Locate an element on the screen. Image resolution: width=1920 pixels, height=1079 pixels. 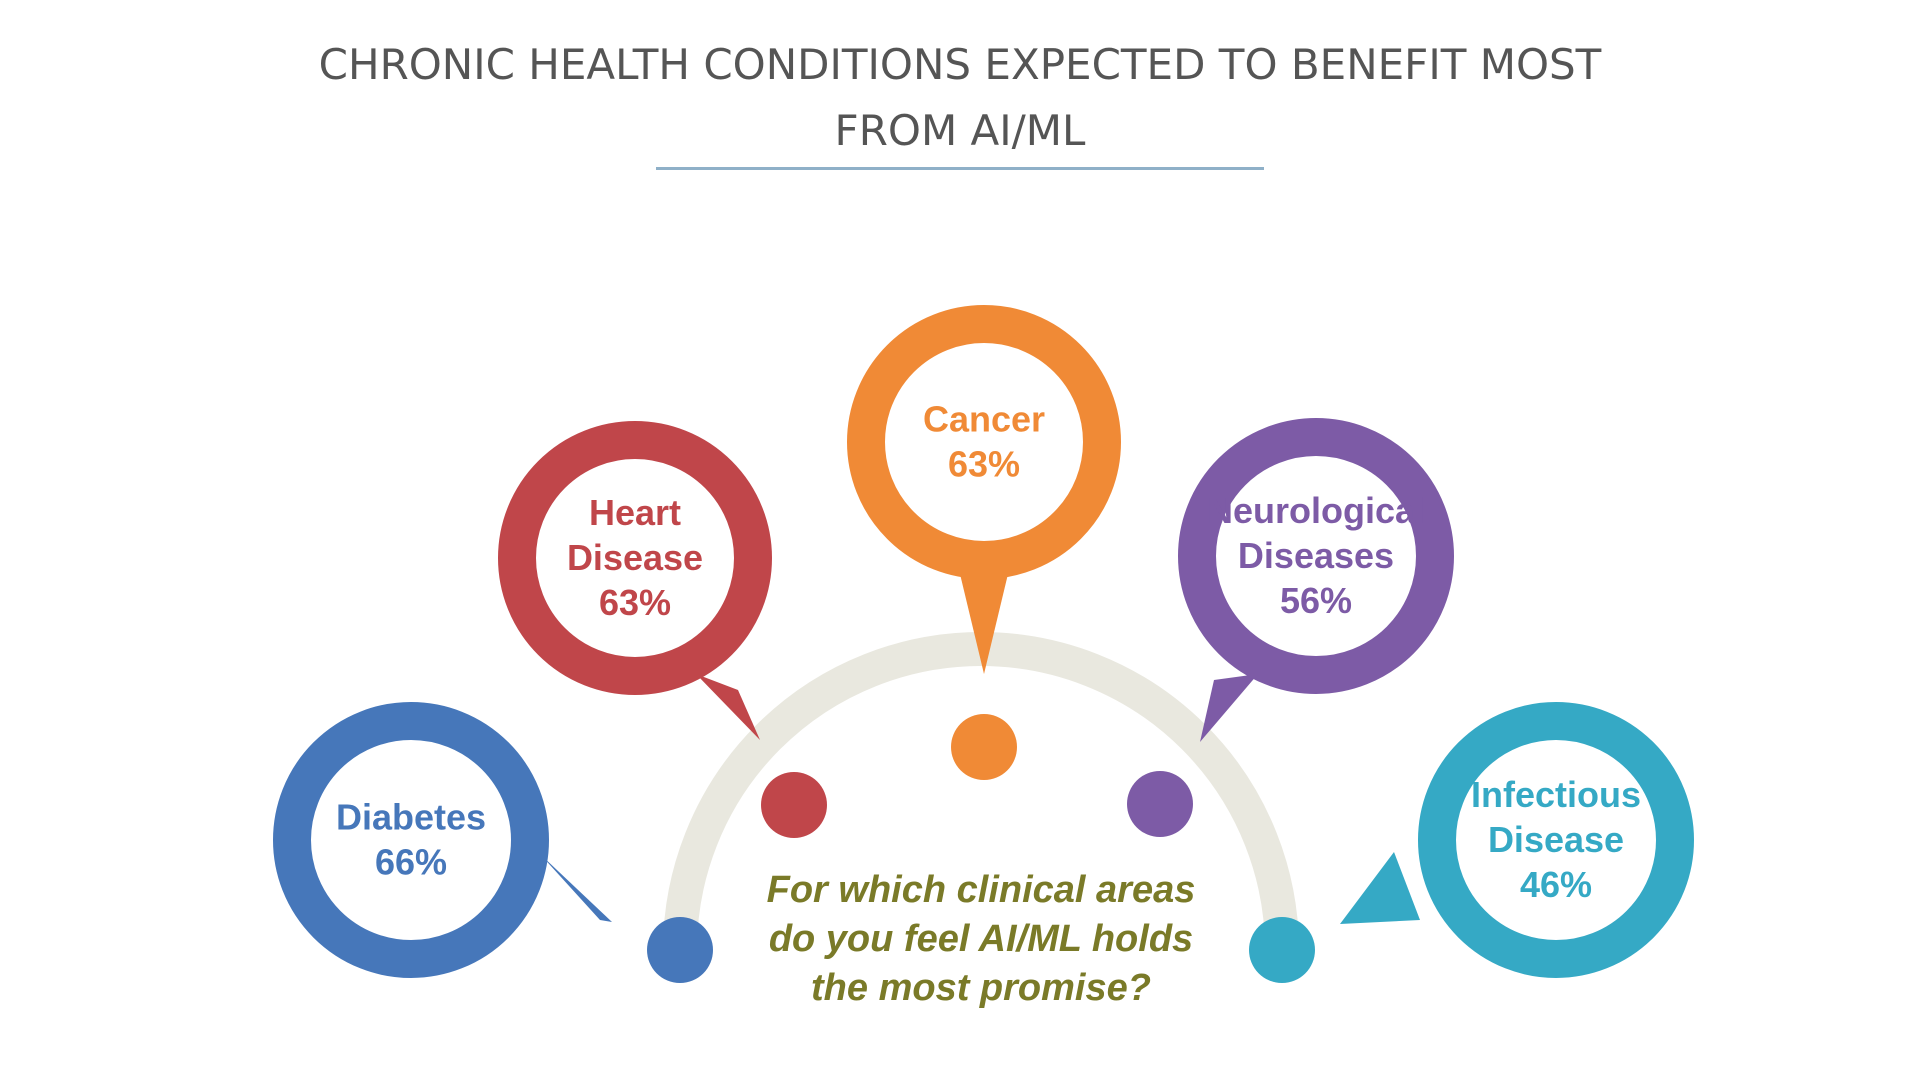
bubble-heart-disease: Heart Disease 63% is located at coordinates (635, 580).